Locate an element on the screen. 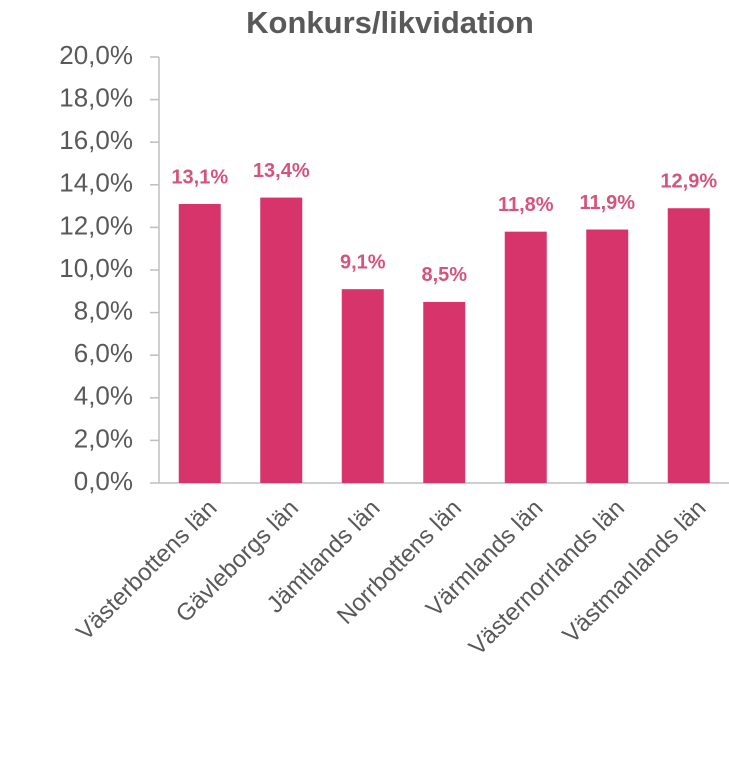 The width and height of the screenshot is (729, 763). value-label: 11,8% is located at coordinates (526, 205).